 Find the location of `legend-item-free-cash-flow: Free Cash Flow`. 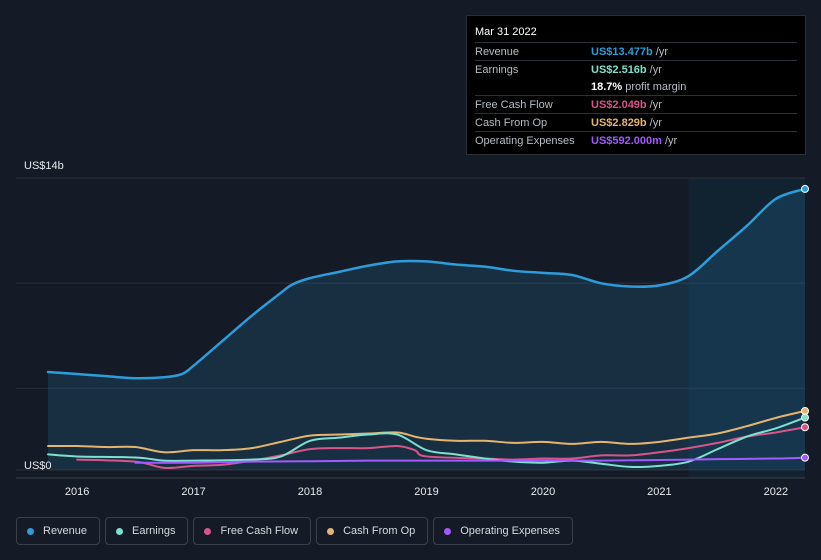

legend-item-free-cash-flow: Free Cash Flow is located at coordinates (252, 531).